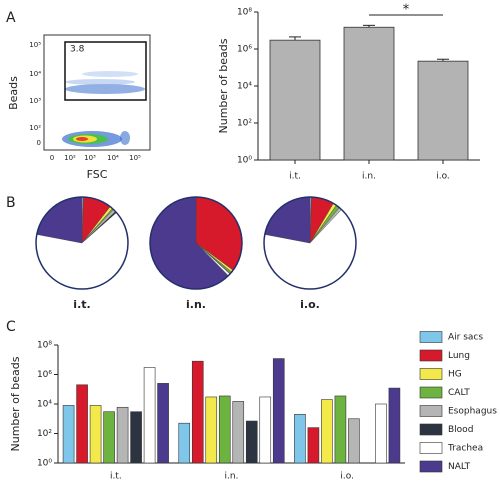 This screenshot has width=500, height=487. Describe the element at coordinates (460, 430) in the screenshot. I see `legend-label: Blood` at that location.